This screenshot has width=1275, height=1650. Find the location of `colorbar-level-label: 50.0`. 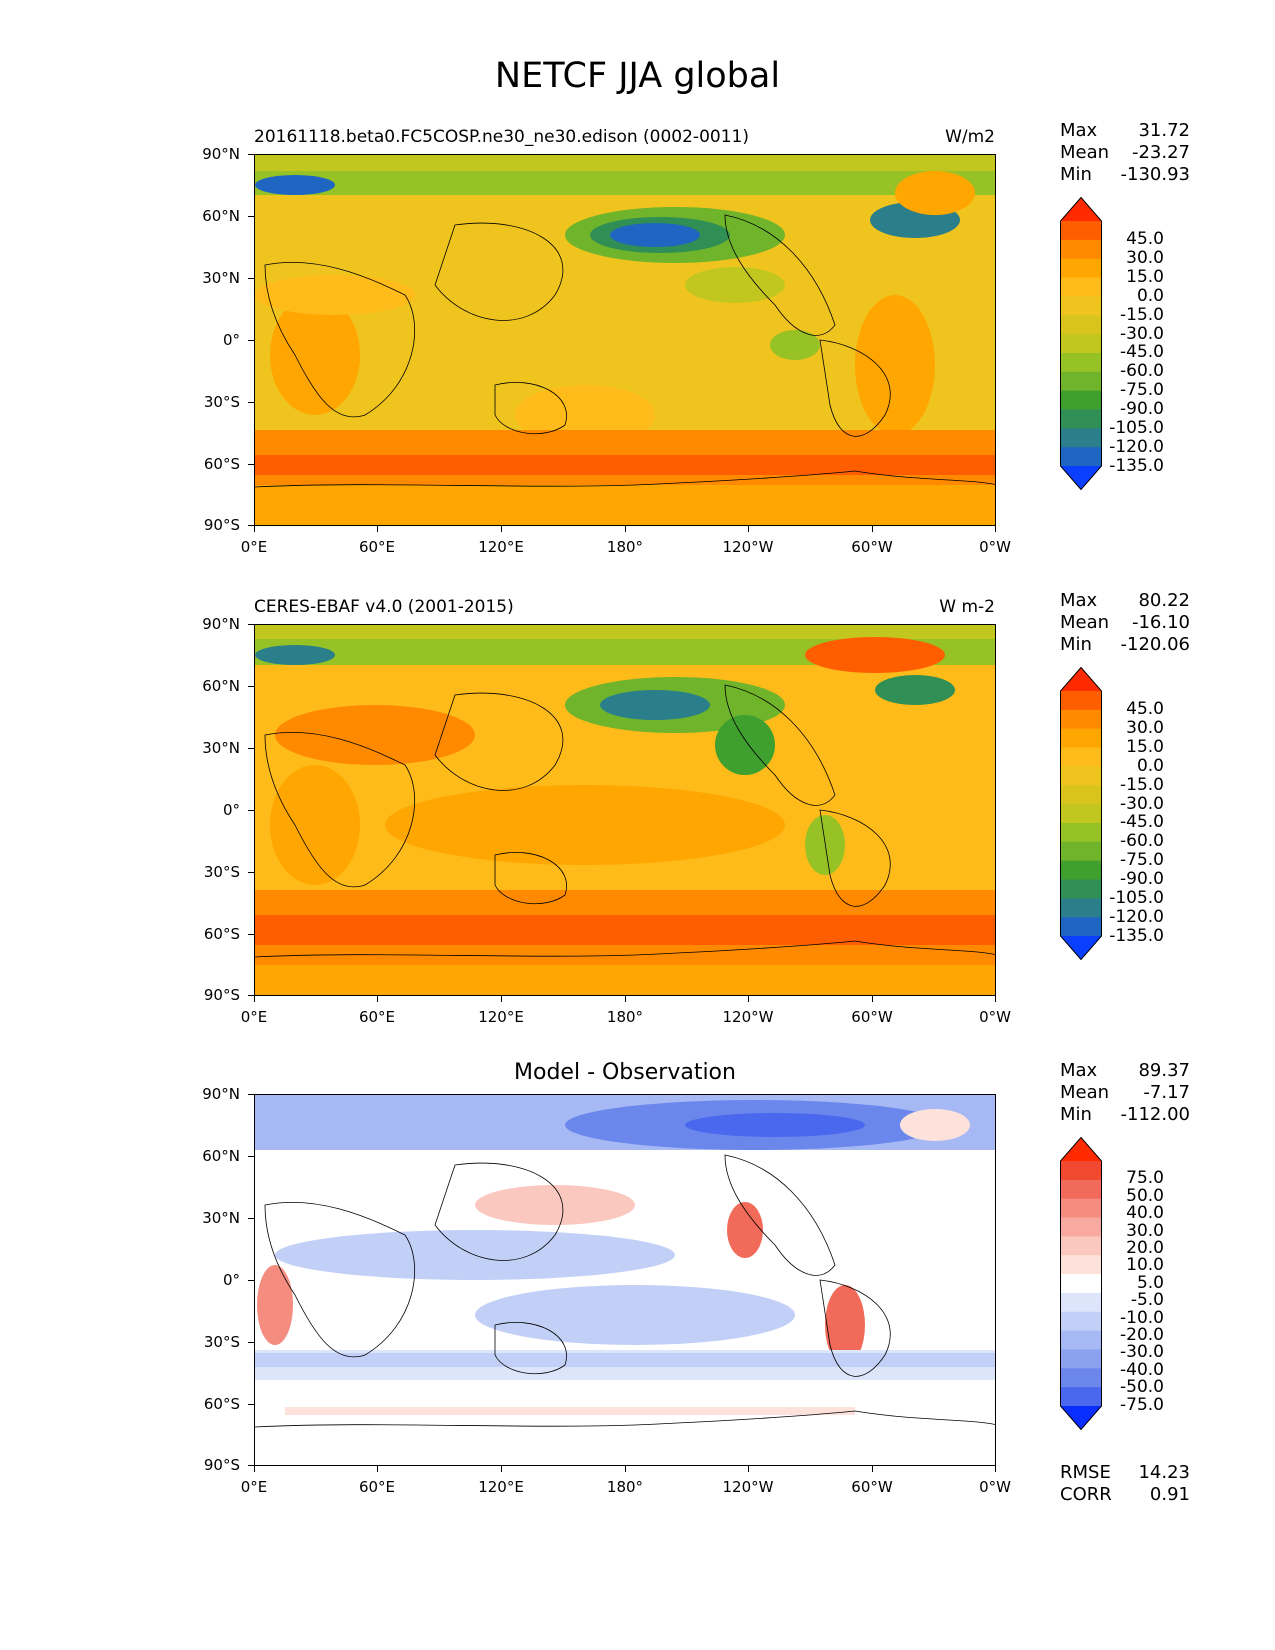

colorbar-level-label: 50.0 is located at coordinates (1145, 1195).